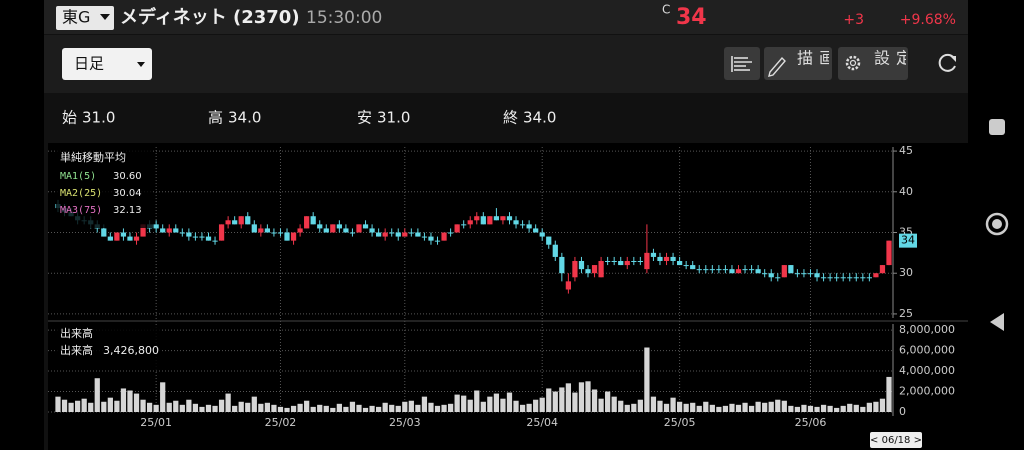 This screenshot has width=1024, height=450. I want to click on gear-icon, so click(853, 63).